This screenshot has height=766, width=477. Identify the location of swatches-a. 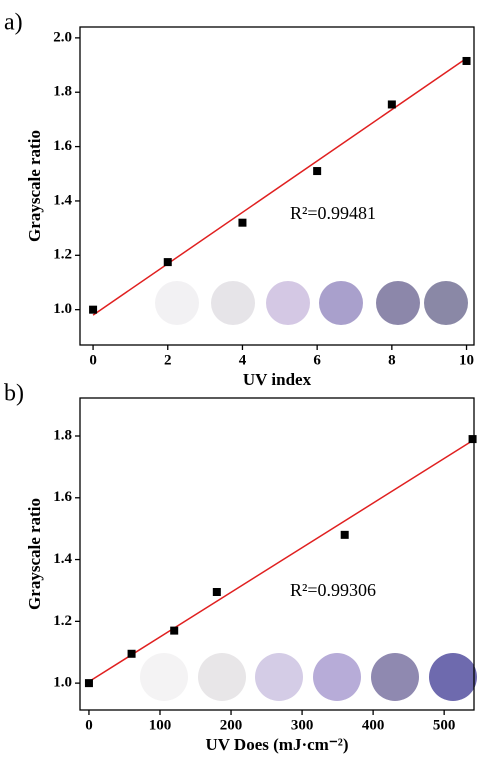
(311, 303).